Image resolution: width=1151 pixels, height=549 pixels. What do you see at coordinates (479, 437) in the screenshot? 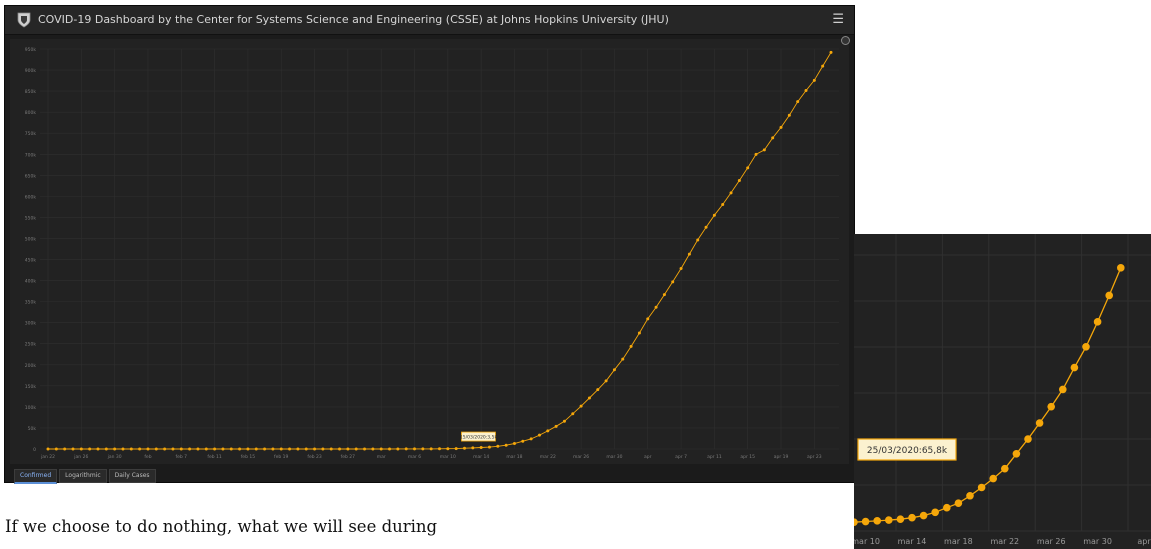
I see `tooltip-text: 15/03/2020:3,5k` at bounding box center [479, 437].